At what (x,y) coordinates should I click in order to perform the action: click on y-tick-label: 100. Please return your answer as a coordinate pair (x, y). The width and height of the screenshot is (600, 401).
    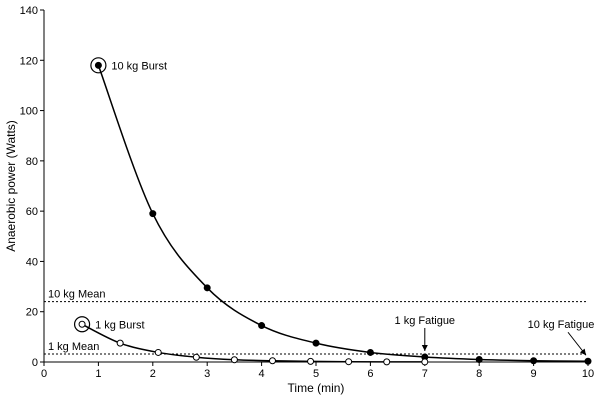
    Looking at the image, I should click on (29, 112).